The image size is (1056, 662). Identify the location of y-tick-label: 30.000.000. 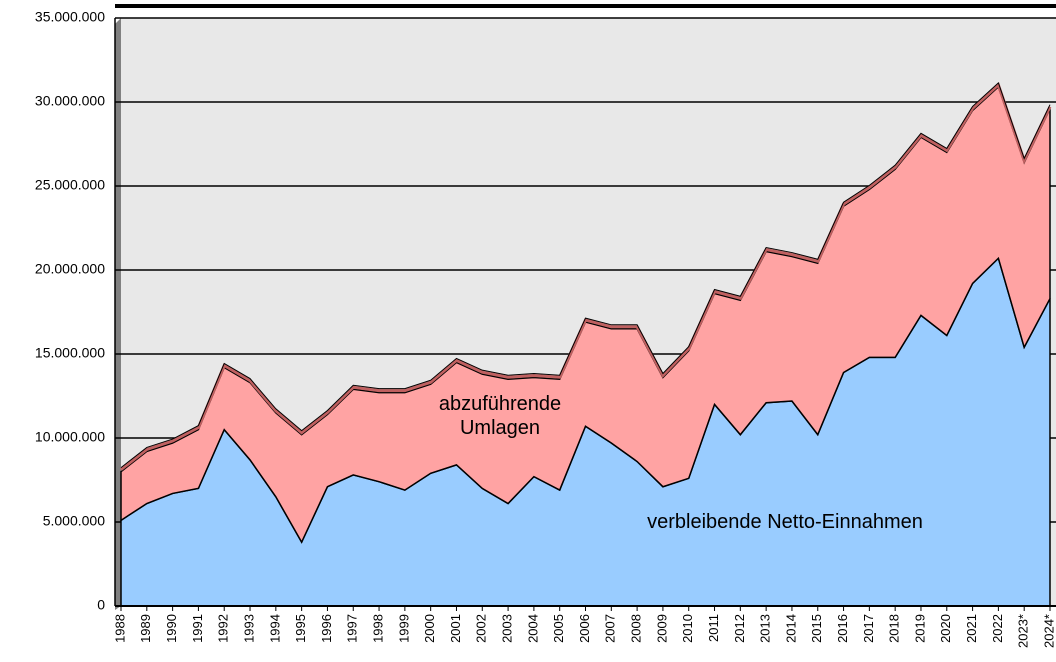
(70, 101).